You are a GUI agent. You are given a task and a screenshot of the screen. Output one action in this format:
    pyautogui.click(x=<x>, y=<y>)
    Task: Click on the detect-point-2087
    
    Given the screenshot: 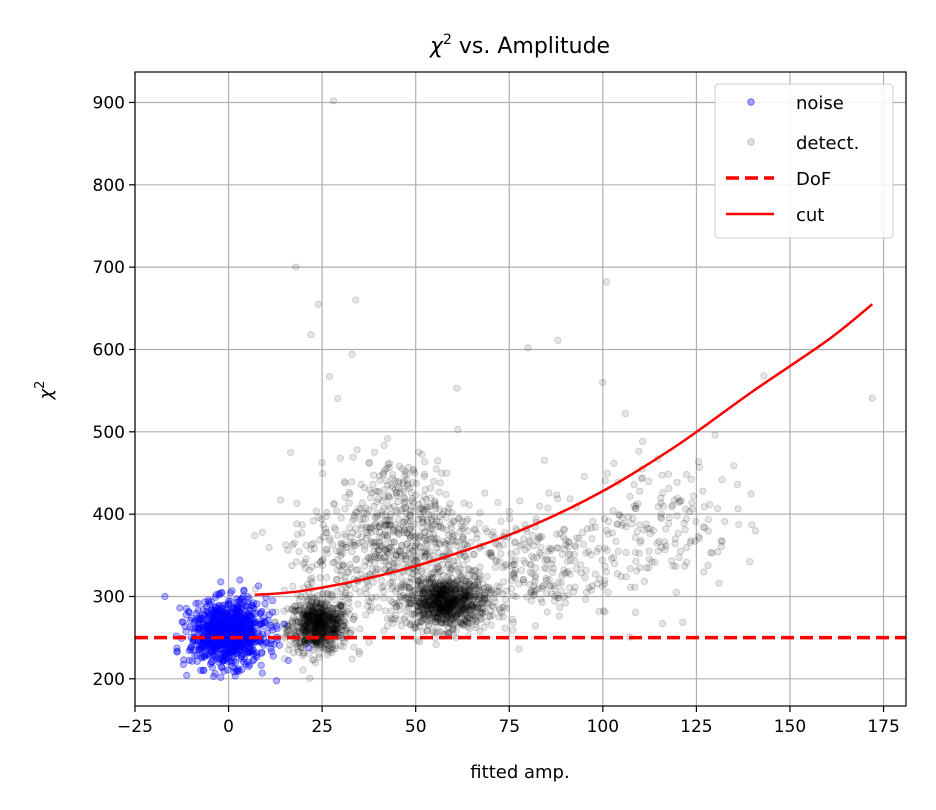 What is the action you would take?
    pyautogui.click(x=436, y=469)
    